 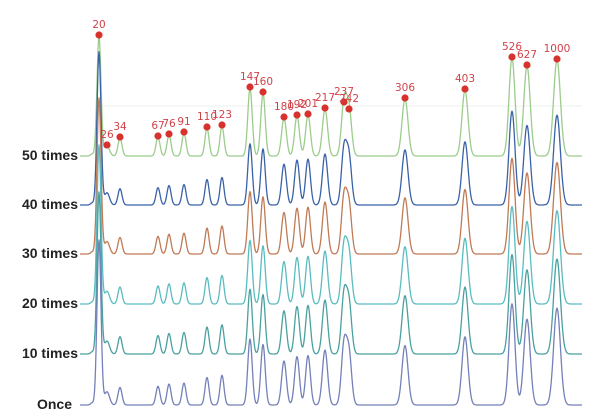 I want to click on row-label: Once, so click(x=54, y=404).